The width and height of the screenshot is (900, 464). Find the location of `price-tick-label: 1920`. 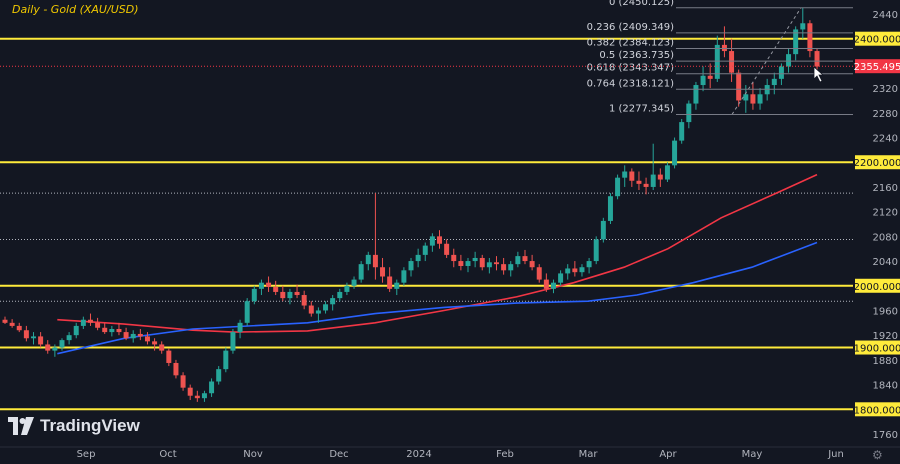

price-tick-label: 1920 is located at coordinates (885, 336).